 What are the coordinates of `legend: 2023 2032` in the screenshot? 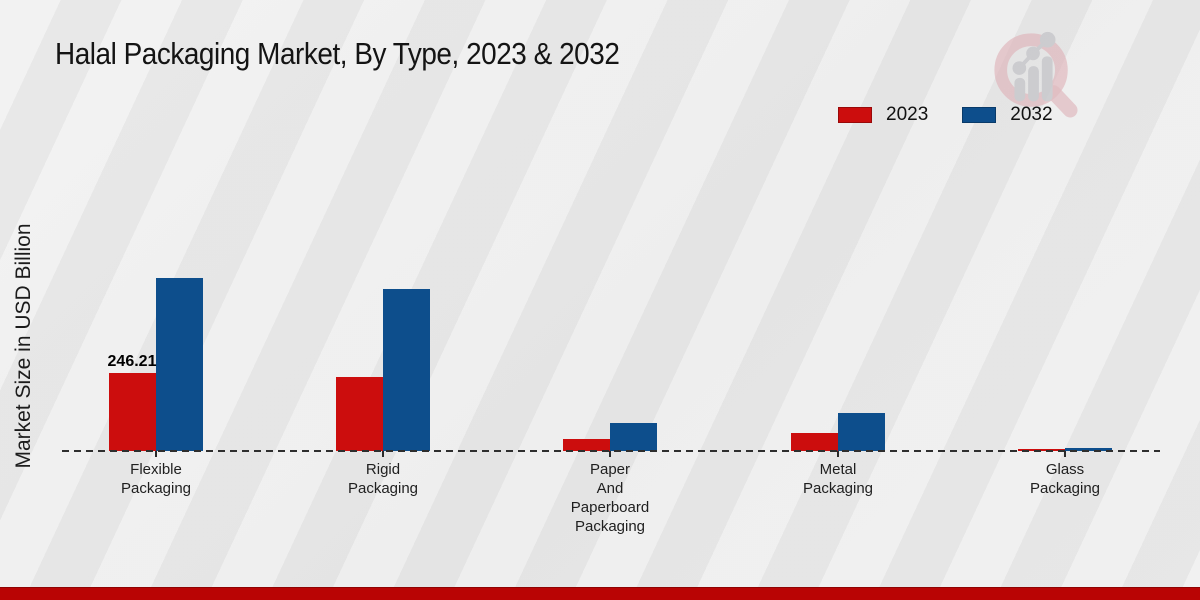 It's located at (956, 115).